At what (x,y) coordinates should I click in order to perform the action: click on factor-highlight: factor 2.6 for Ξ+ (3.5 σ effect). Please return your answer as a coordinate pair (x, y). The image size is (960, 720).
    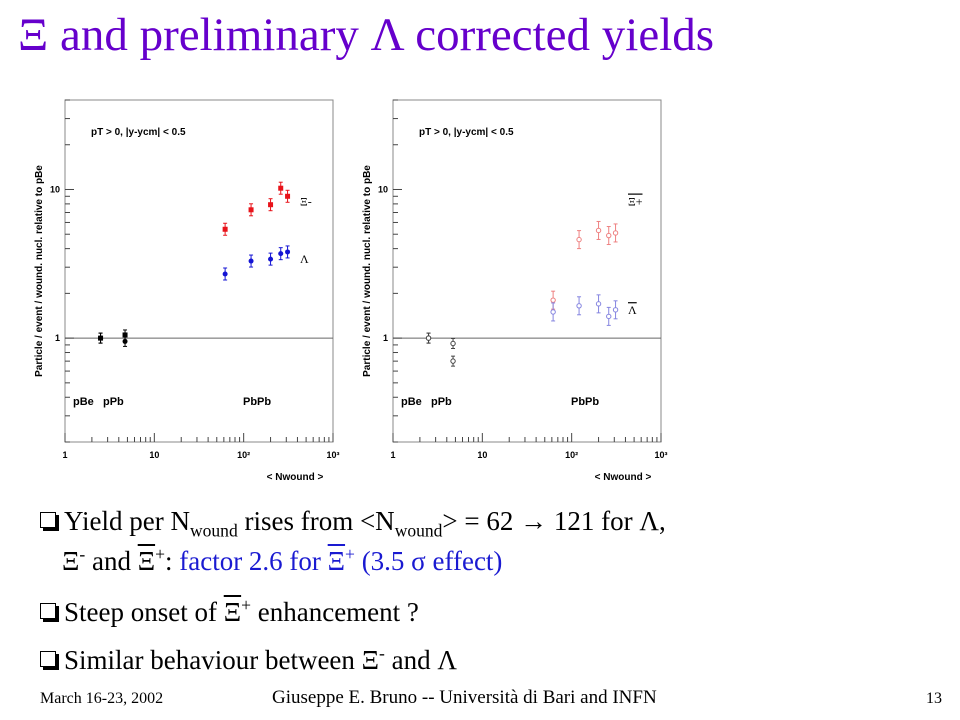
    Looking at the image, I should click on (341, 560).